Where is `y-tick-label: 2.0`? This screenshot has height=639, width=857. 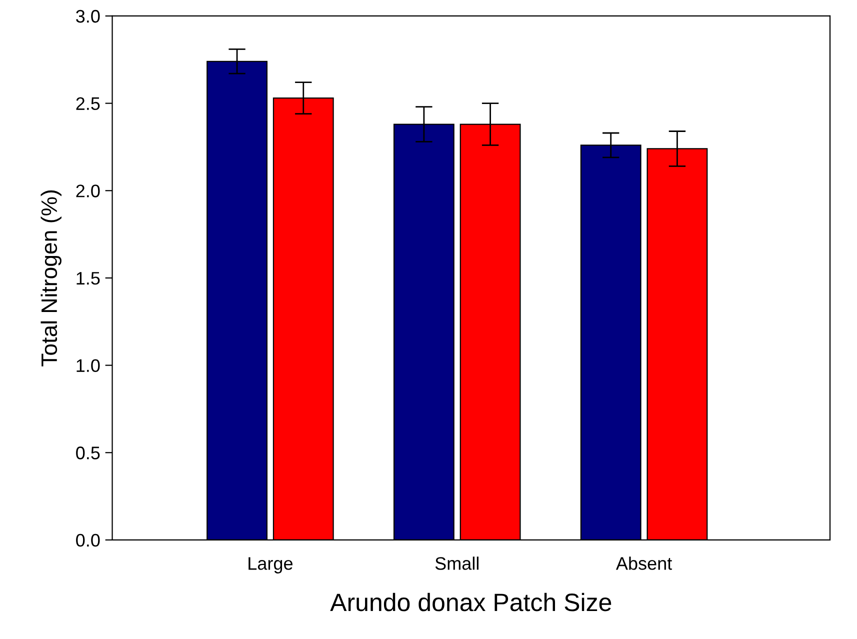 y-tick-label: 2.0 is located at coordinates (88, 191).